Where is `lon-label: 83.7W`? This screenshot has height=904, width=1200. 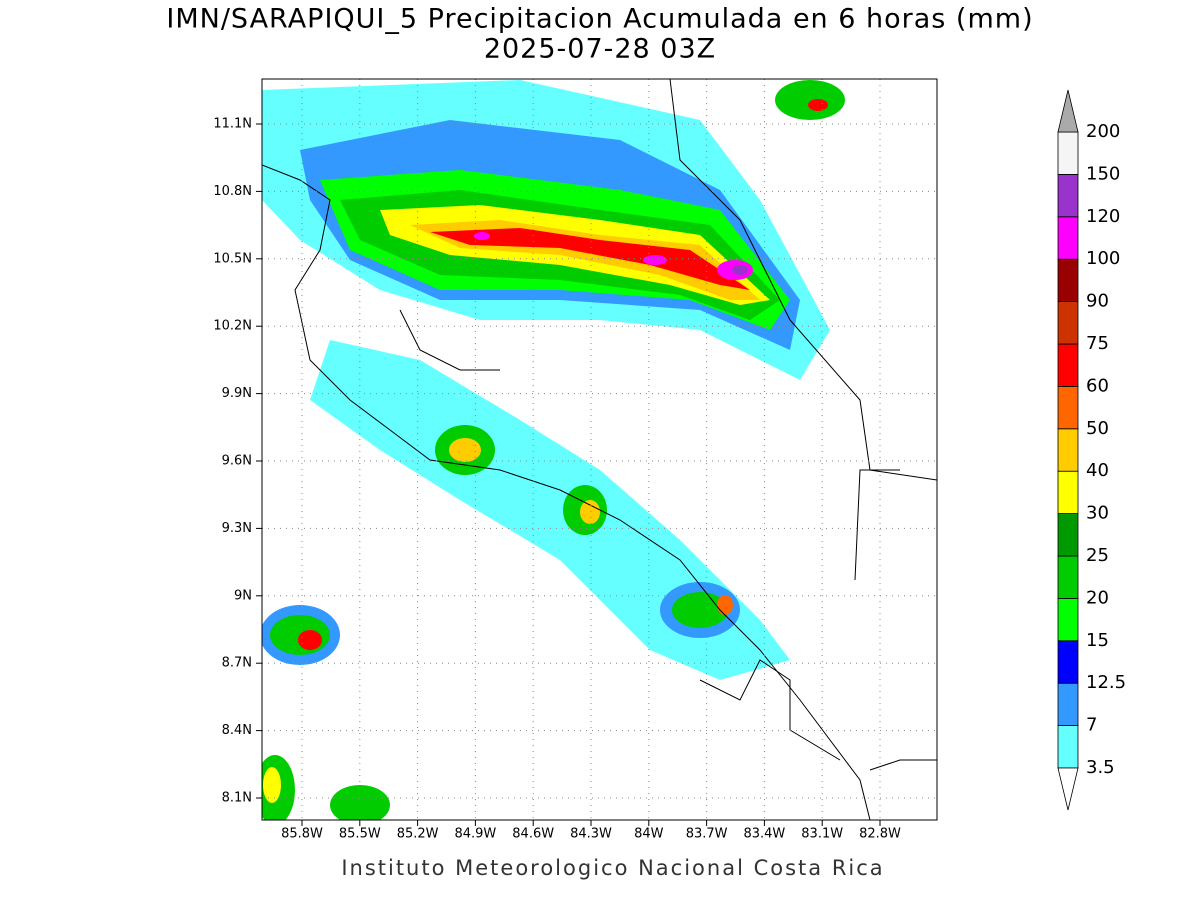 lon-label: 83.7W is located at coordinates (707, 834).